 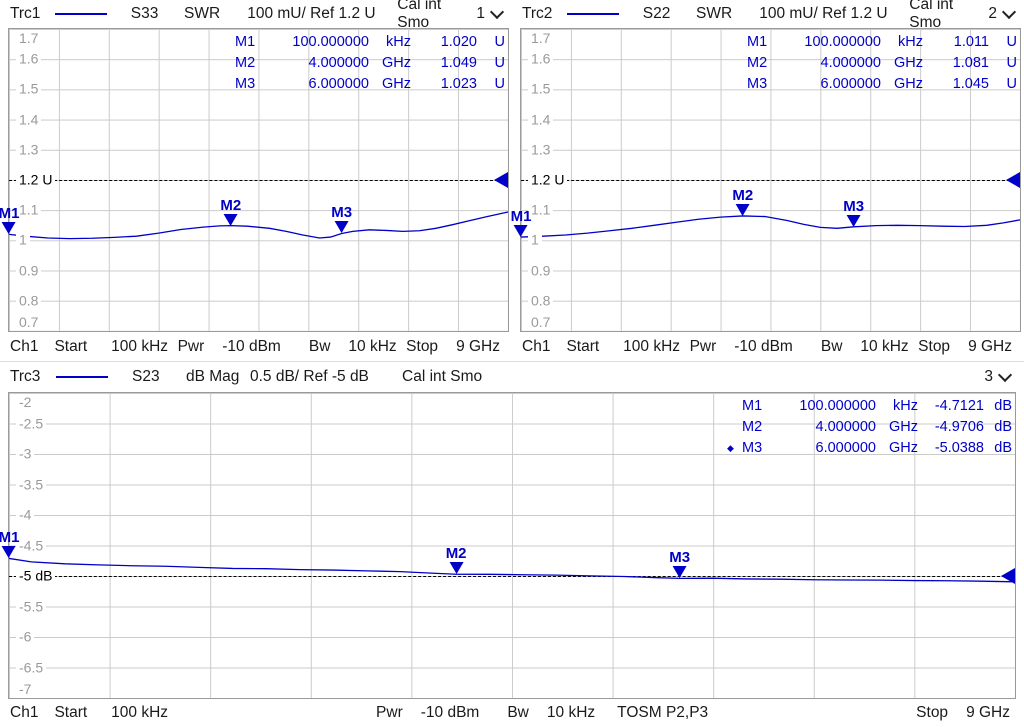 I want to click on trace2-color-line-icon, so click(x=593, y=14).